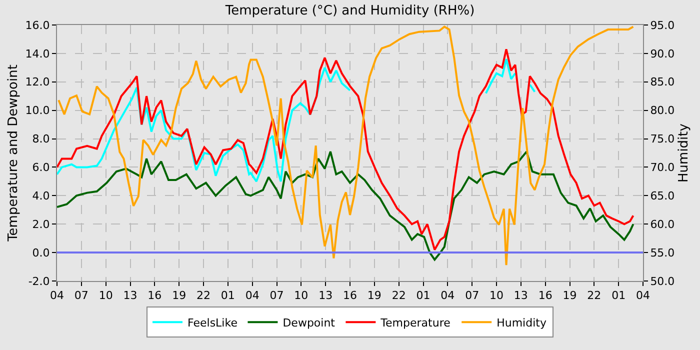 The height and width of the screenshot is (350, 700). What do you see at coordinates (662, 167) in the screenshot?
I see `y2-tick-label: 70.0` at bounding box center [662, 167].